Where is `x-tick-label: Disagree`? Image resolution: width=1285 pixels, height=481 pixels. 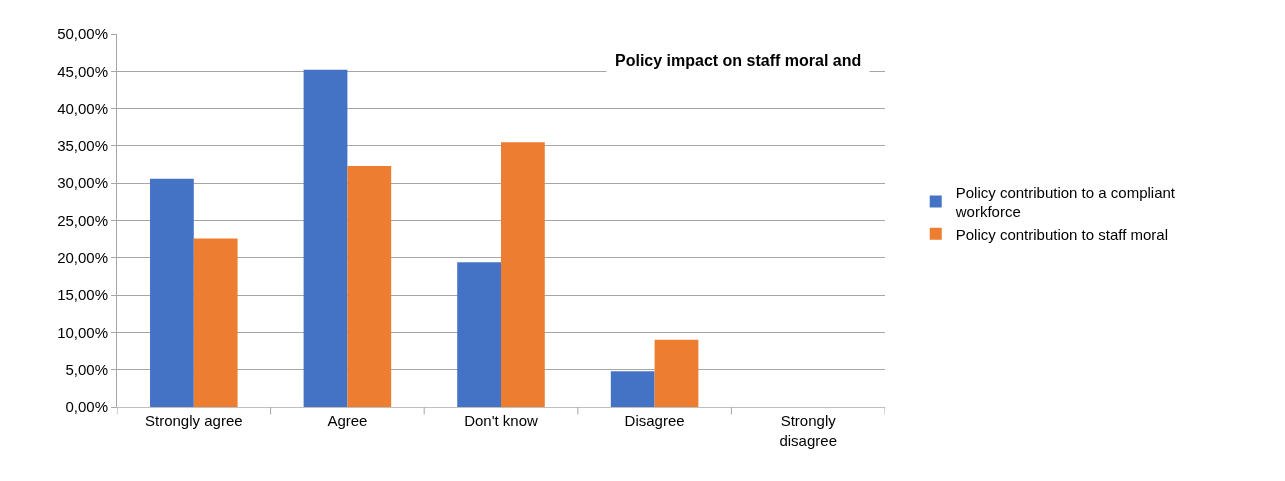 x-tick-label: Disagree is located at coordinates (654, 420).